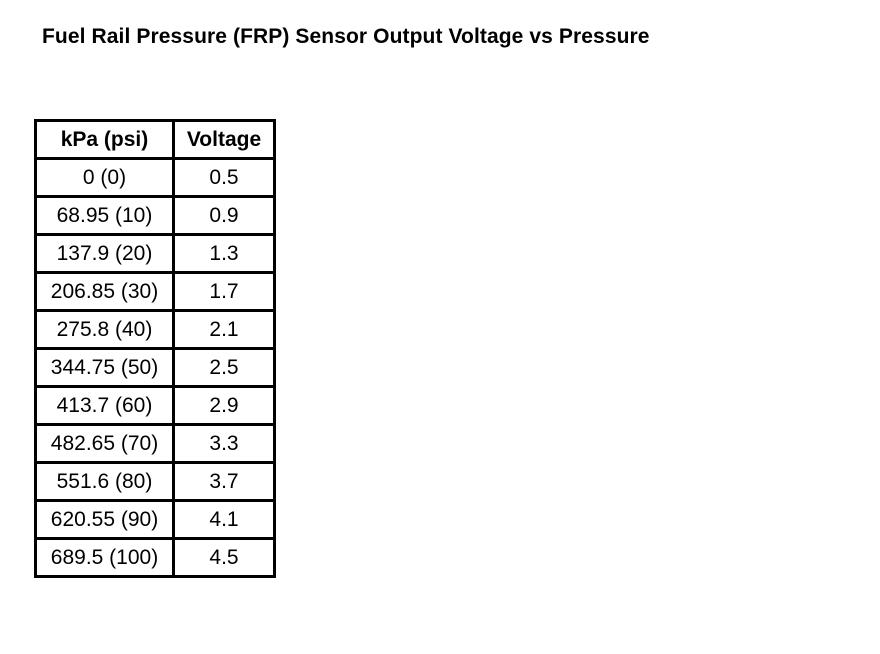 The height and width of the screenshot is (654, 880). Describe the element at coordinates (104, 253) in the screenshot. I see `cell-kpa-psi: 137.9 (20)` at that location.